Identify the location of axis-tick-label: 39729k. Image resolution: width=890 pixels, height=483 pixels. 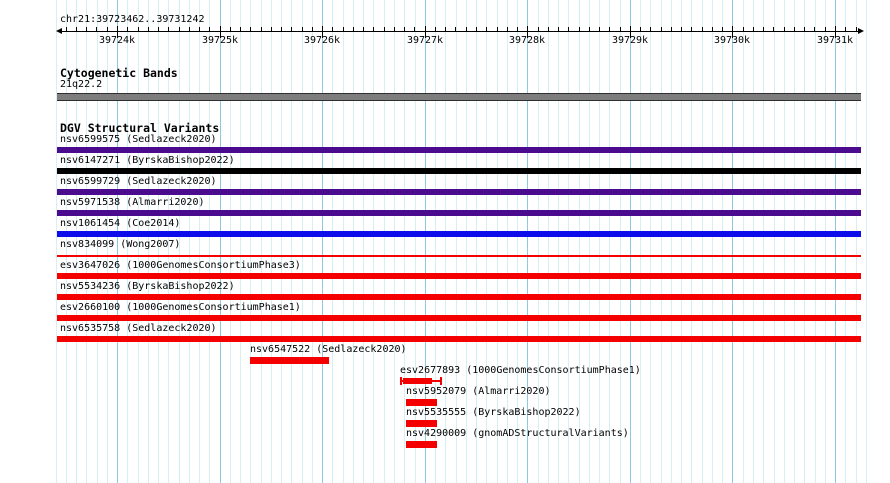
(630, 40).